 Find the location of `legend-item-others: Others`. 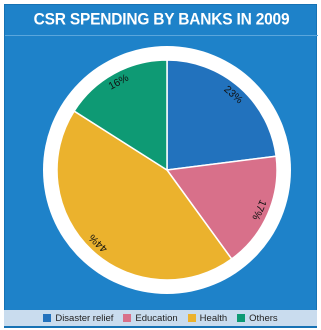

legend-item-others: Others is located at coordinates (257, 318).